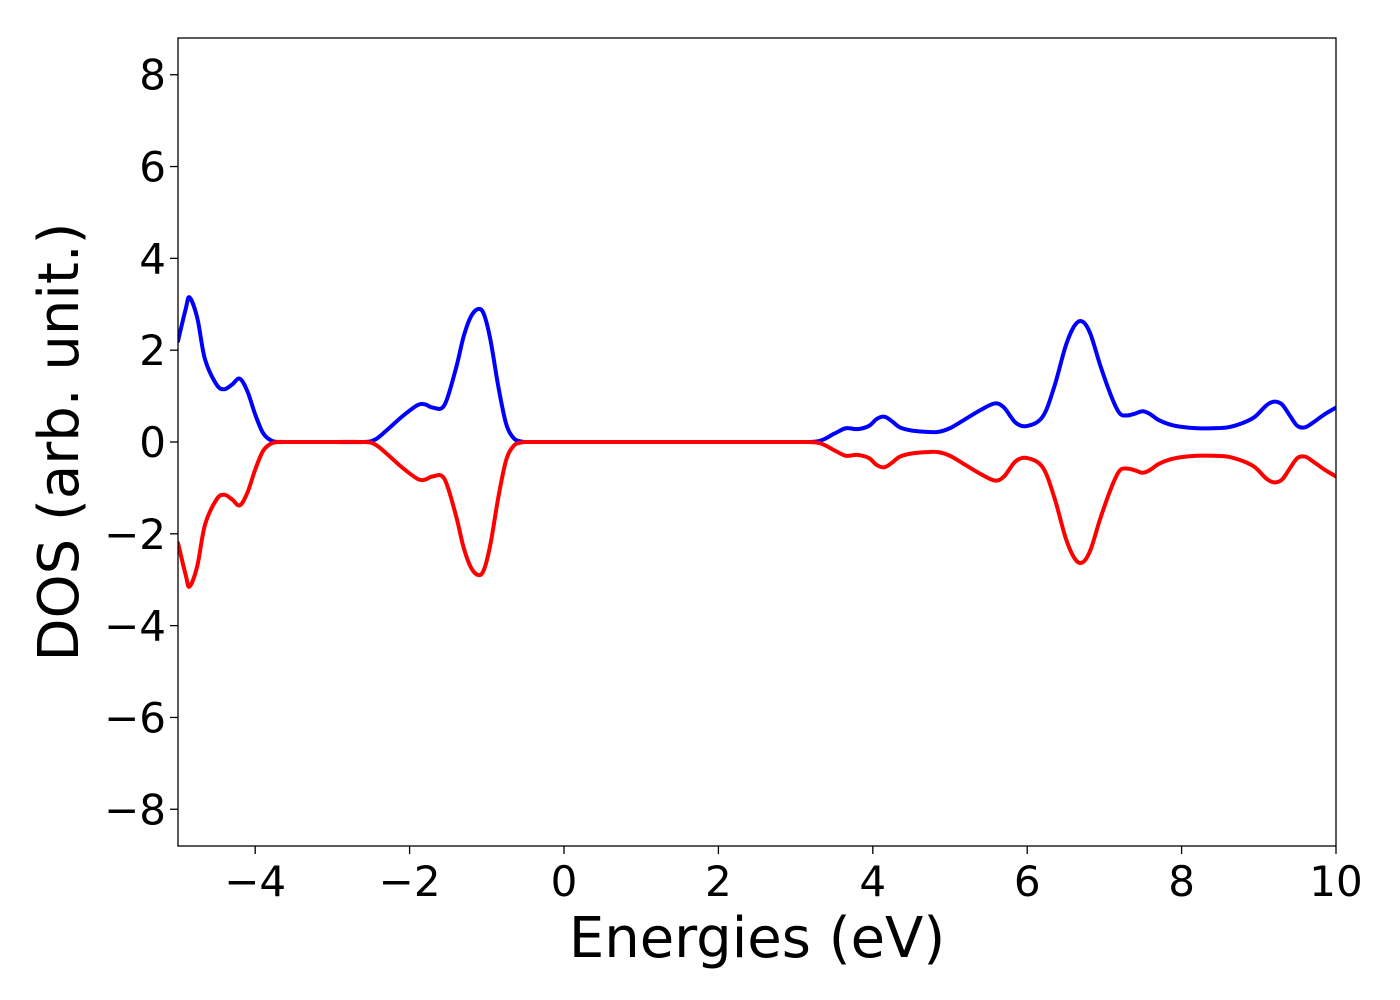 The image size is (1400, 1000). I want to click on x-tick-label: 10, so click(1335, 881).